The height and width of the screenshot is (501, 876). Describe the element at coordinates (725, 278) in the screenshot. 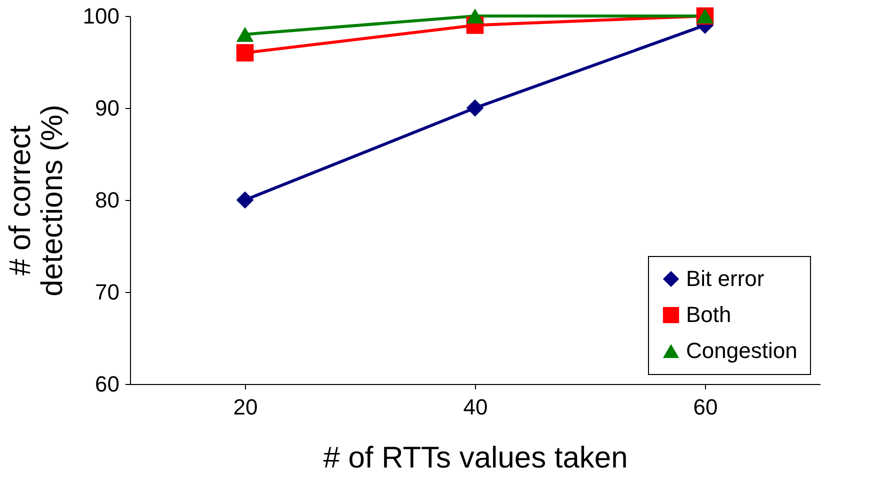

I see `legend-label: Bit error` at that location.